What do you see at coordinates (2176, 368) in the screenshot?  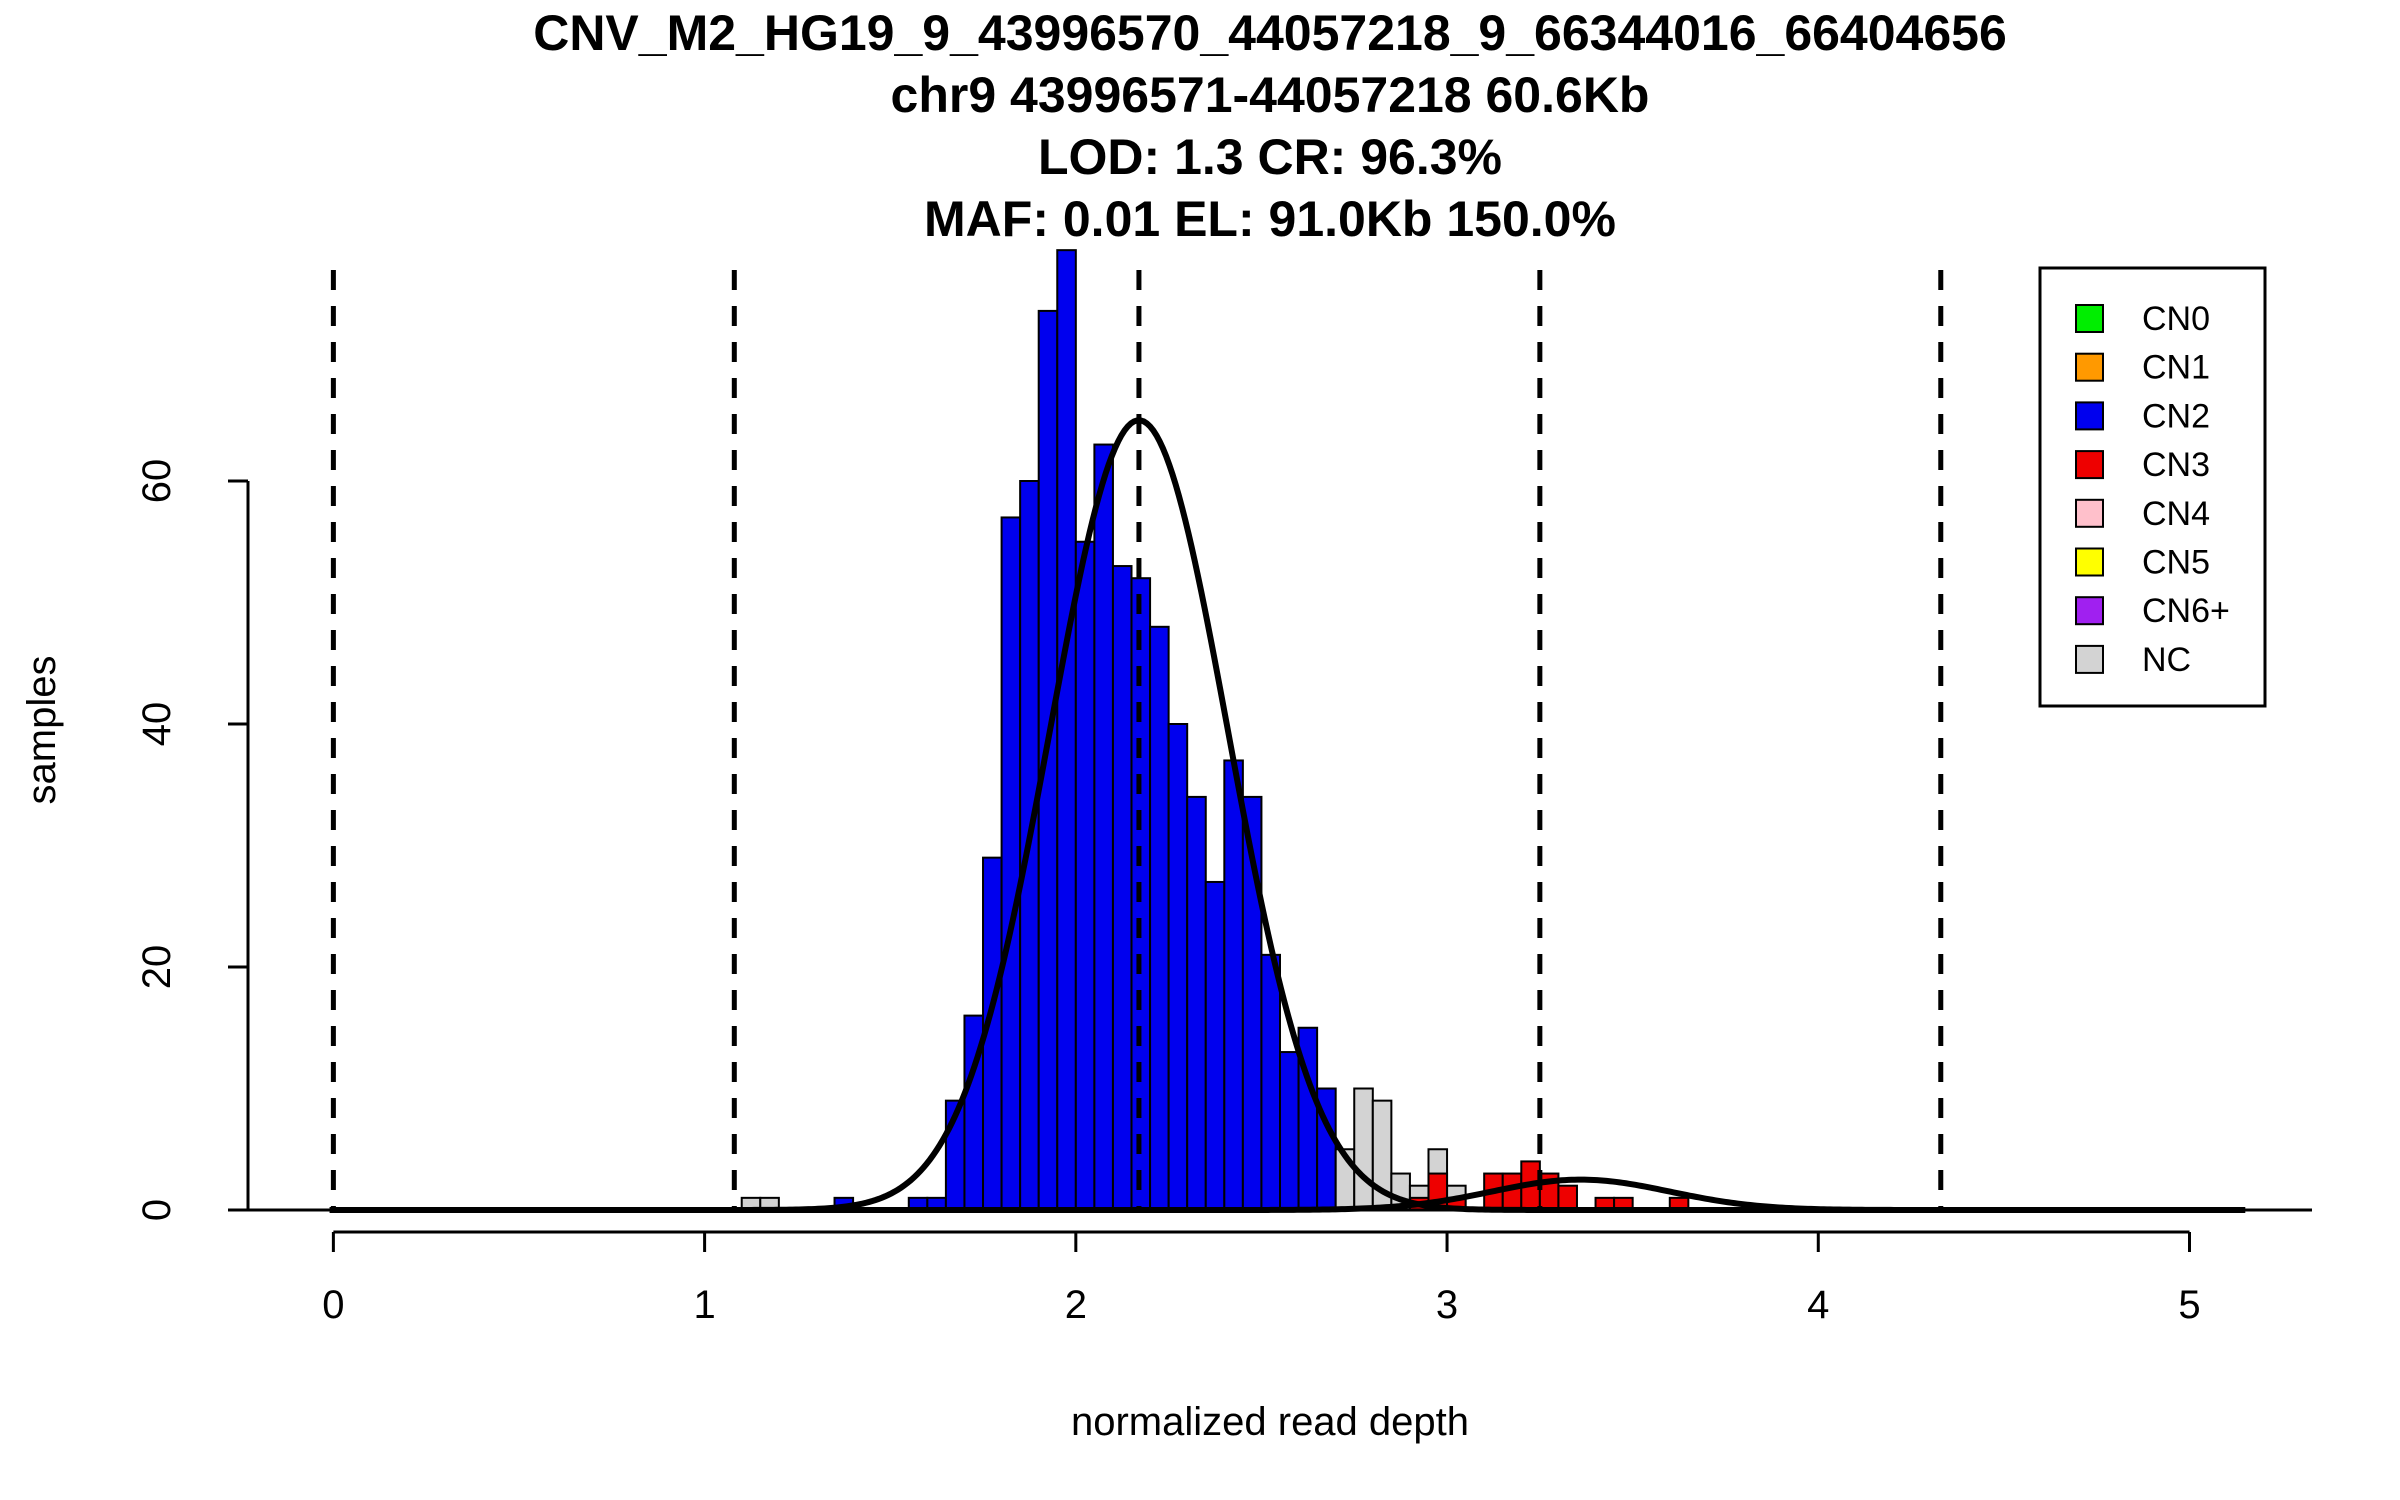 I see `legend-label-cn1: CN1` at bounding box center [2176, 368].